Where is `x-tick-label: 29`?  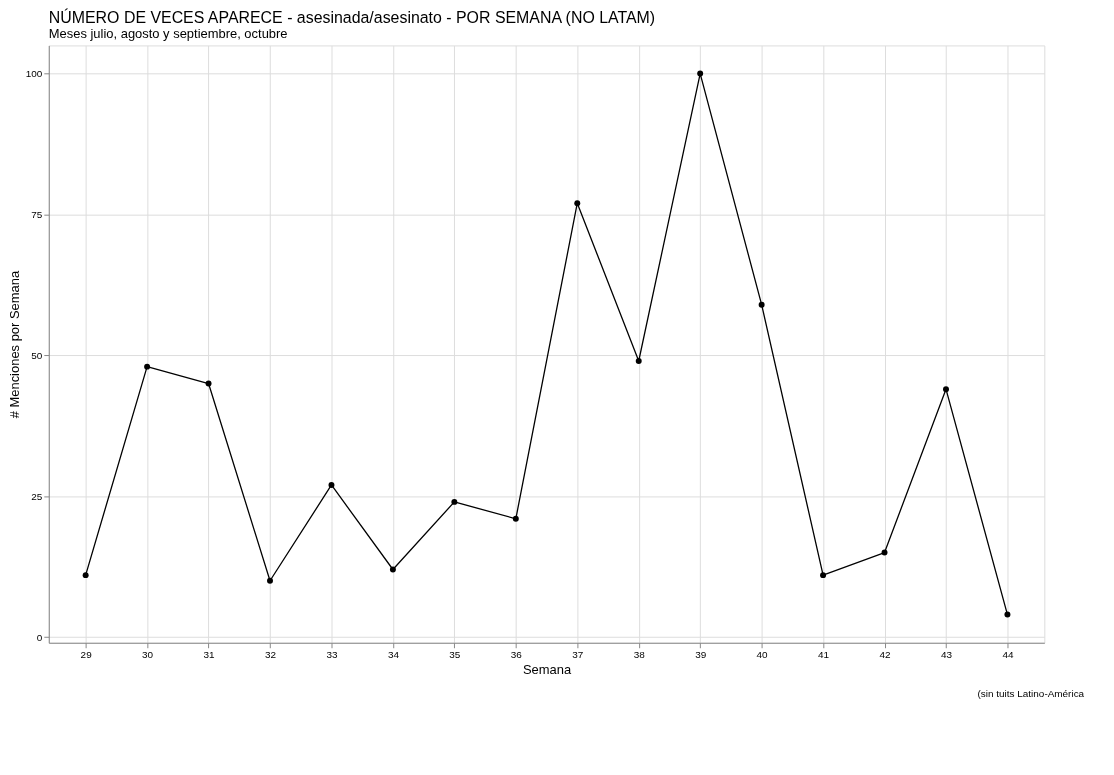 x-tick-label: 29 is located at coordinates (86, 655).